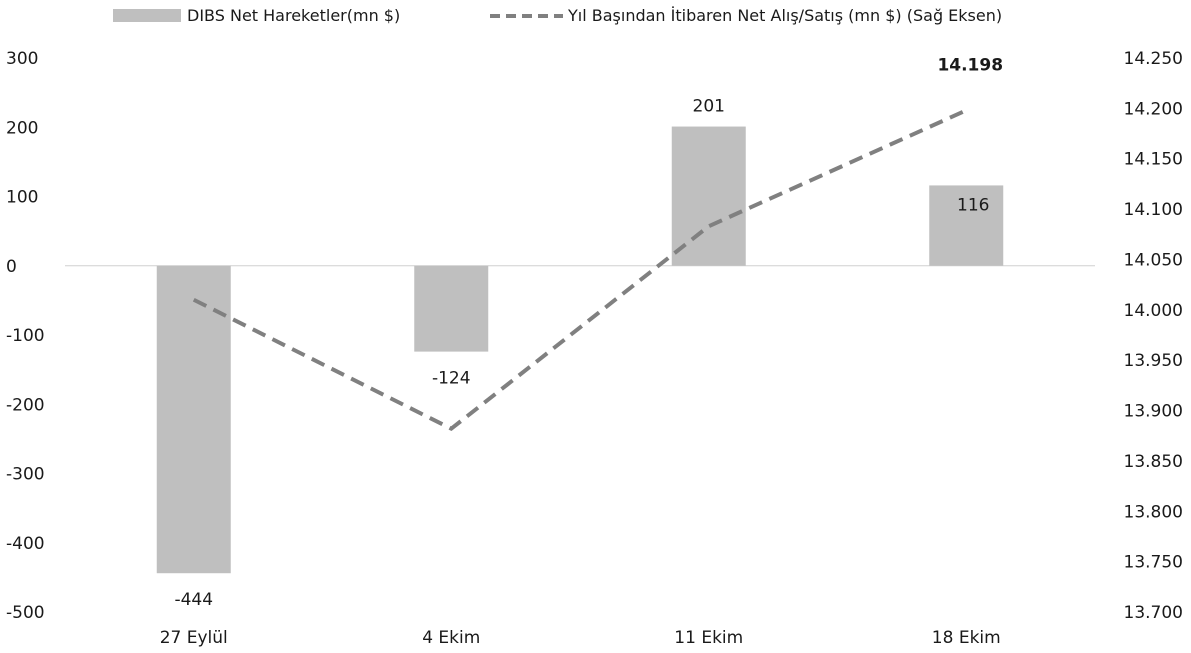  I want to click on x-tick-label: 18 Ekim, so click(966, 638).